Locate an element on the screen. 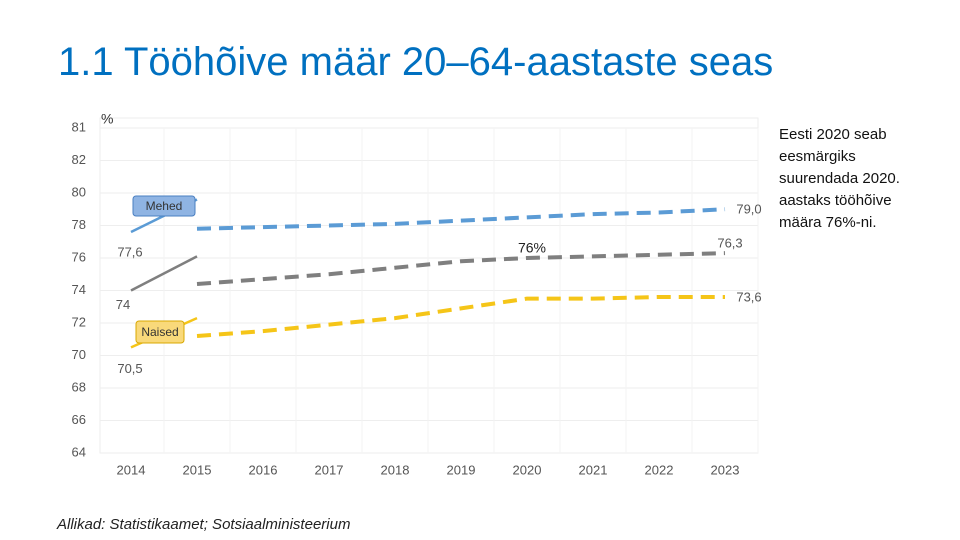 Image resolution: width=960 pixels, height=540 pixels. y-tick-label: 66 is located at coordinates (79, 419).